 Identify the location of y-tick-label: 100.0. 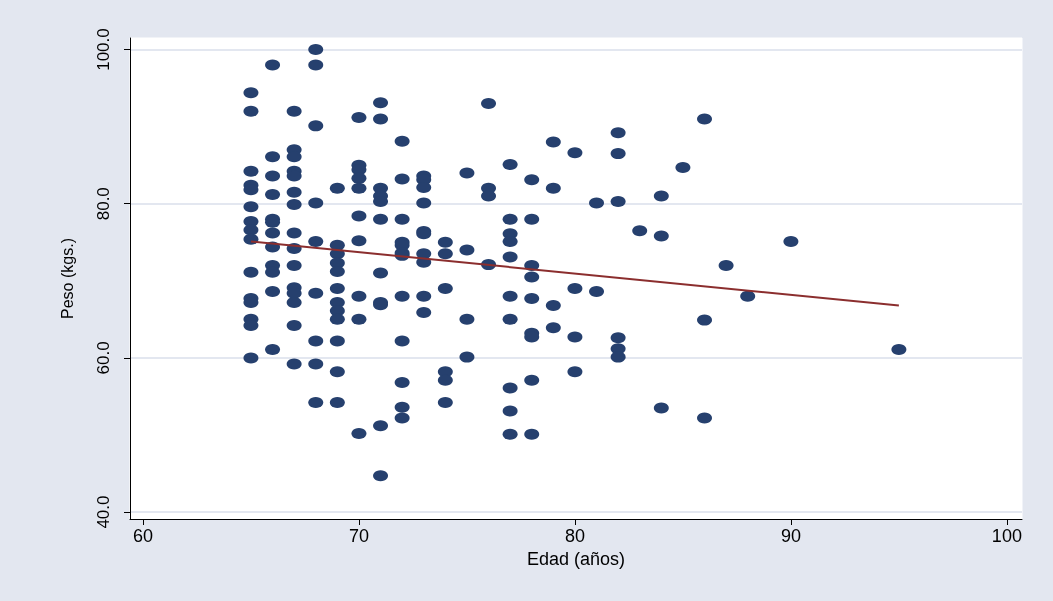
(103, 49).